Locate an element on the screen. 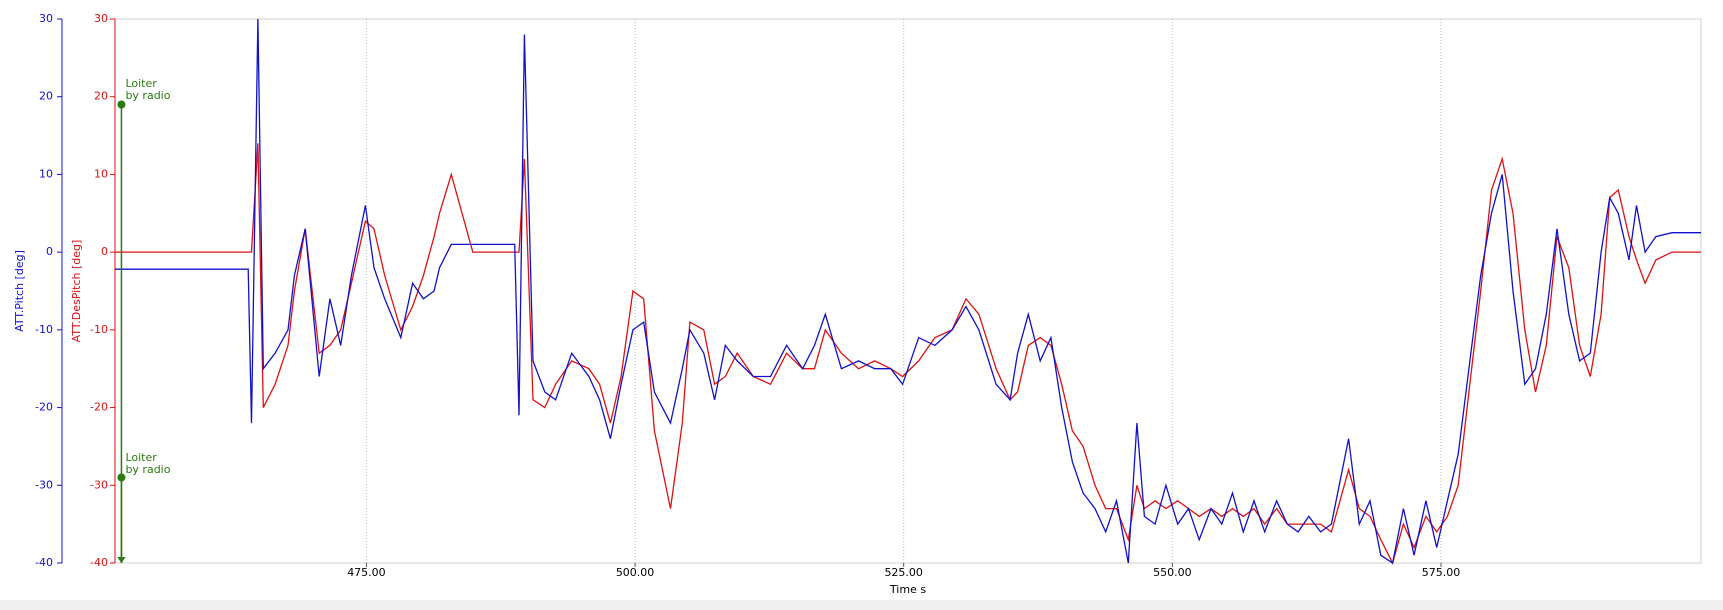  y2-tick-label: -30 is located at coordinates (99, 484).